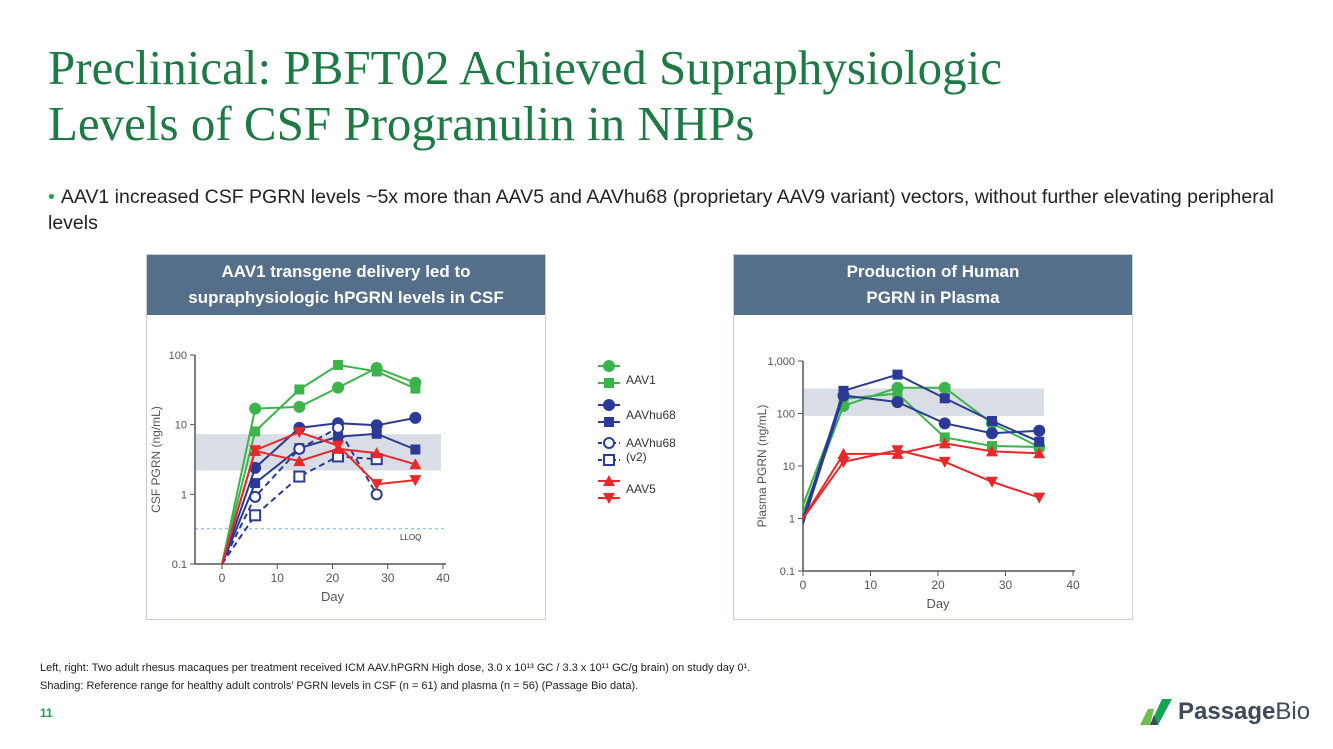  What do you see at coordinates (933, 297) in the screenshot?
I see `header-line: PGRN in Plasma` at bounding box center [933, 297].